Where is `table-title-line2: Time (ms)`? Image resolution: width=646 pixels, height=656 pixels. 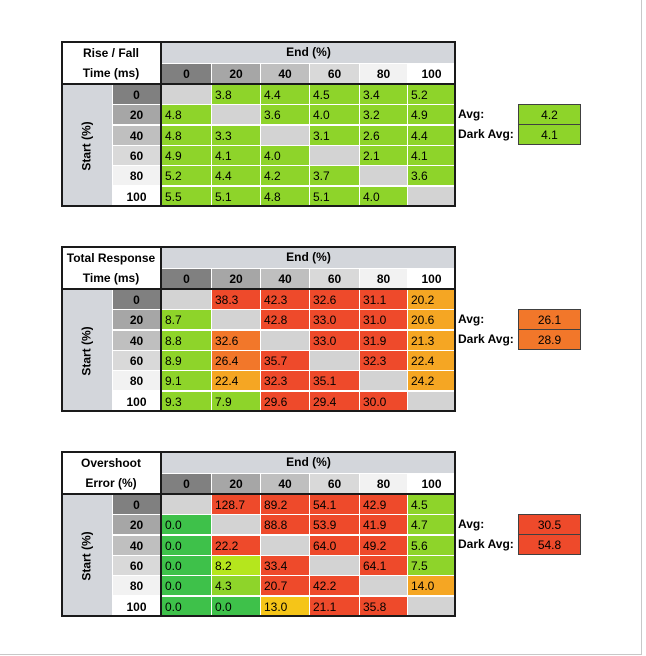 table-title-line2: Time (ms) is located at coordinates (111, 277).